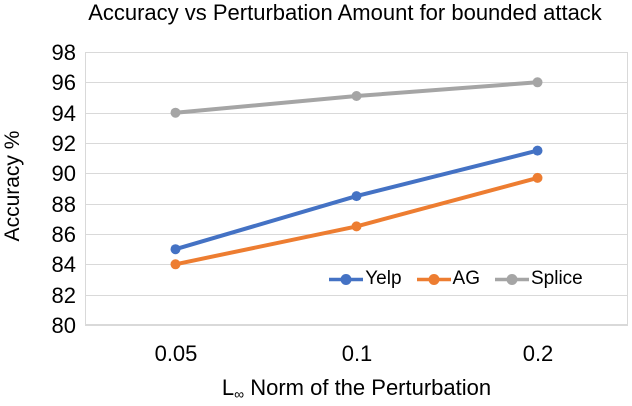 This screenshot has width=632, height=406. What do you see at coordinates (63, 325) in the screenshot?
I see `y-tick-label-80: 80` at bounding box center [63, 325].